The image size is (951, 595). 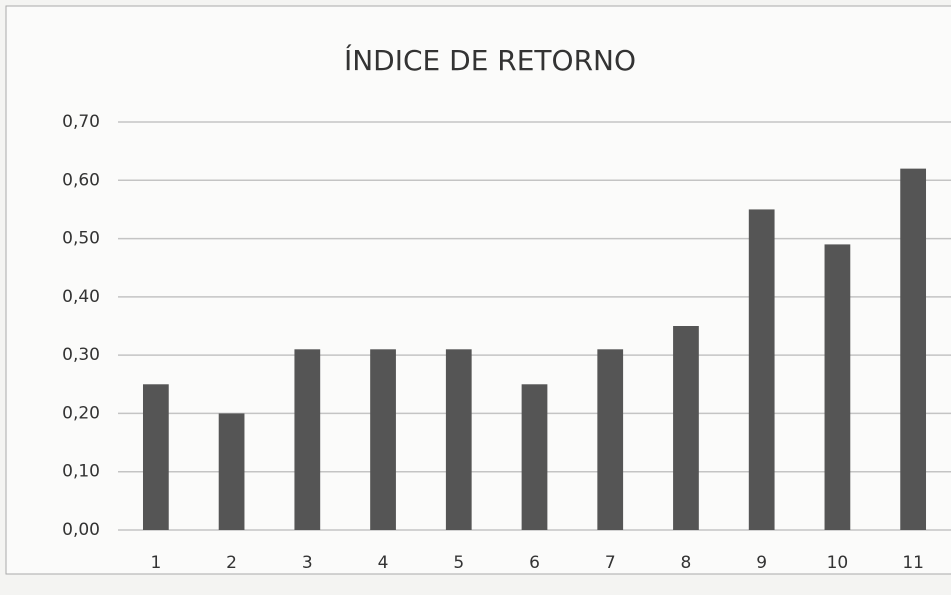 I want to click on y-tick-label: 0,50, so click(x=81, y=239).